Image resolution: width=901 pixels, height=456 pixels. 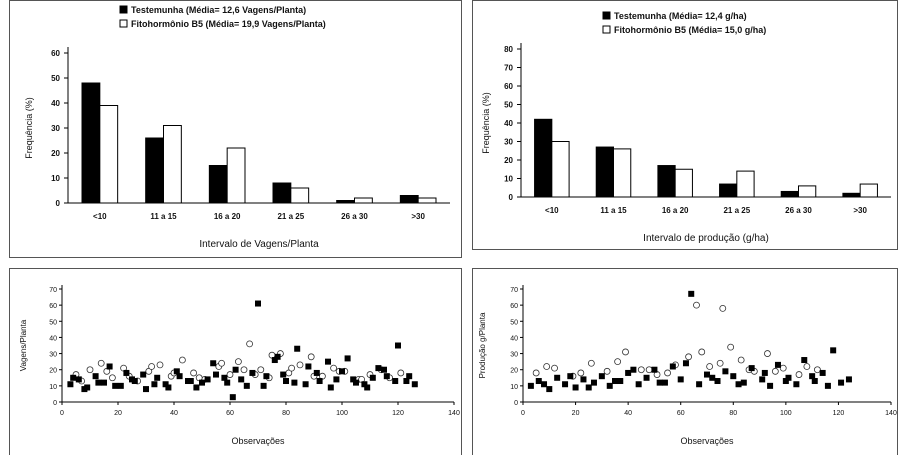 What do you see at coordinates (613, 210) in the screenshot?
I see `x-tick-label: 11 a 15` at bounding box center [613, 210].